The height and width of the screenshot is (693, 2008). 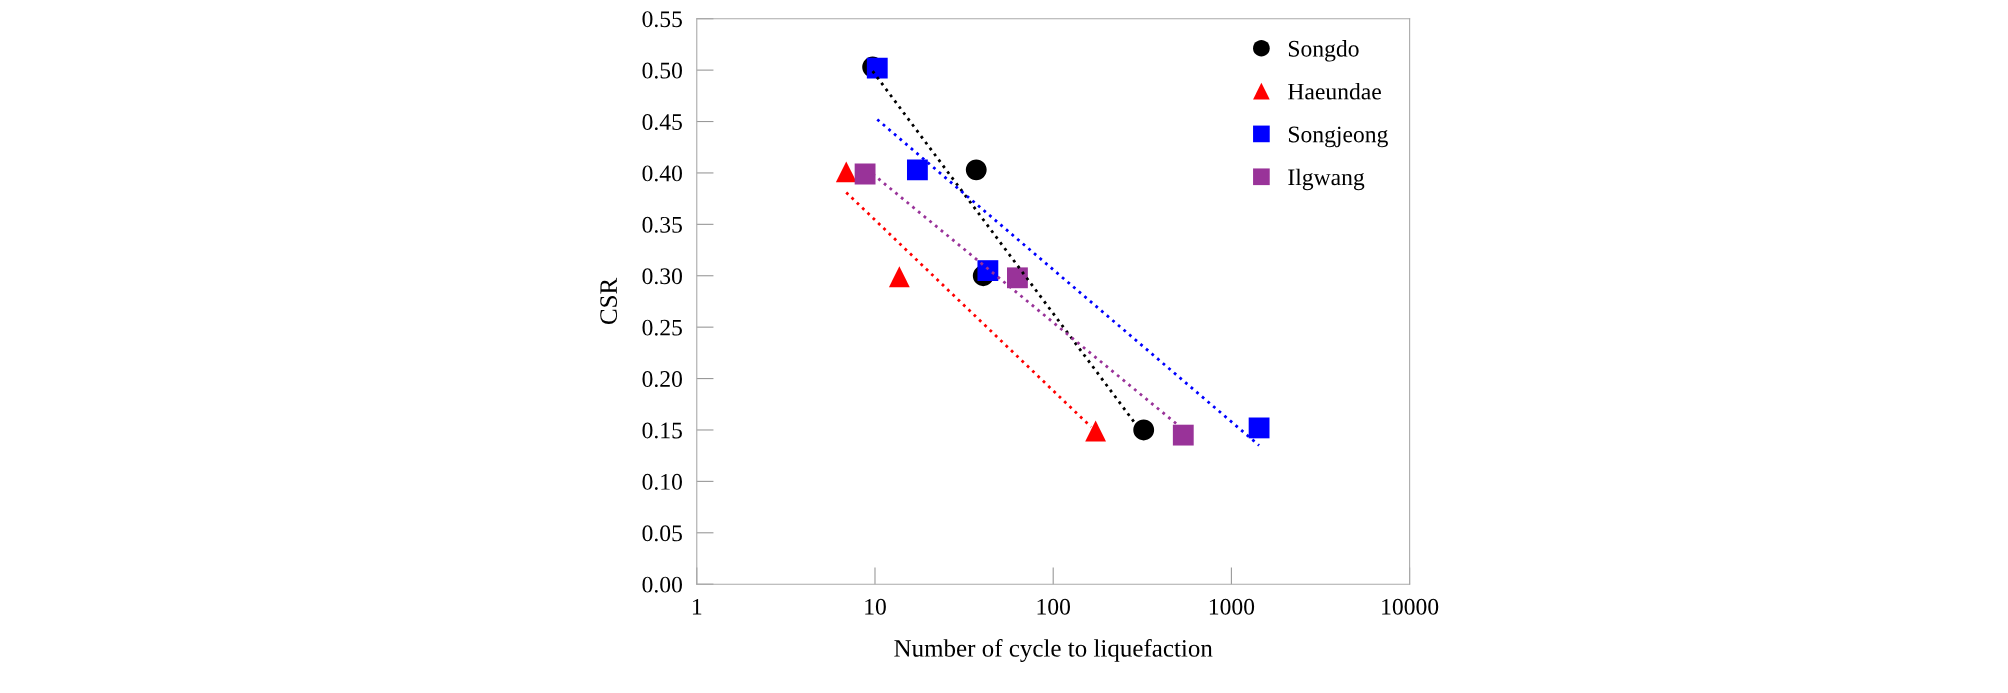 What do you see at coordinates (609, 301) in the screenshot?
I see `y-axis-title: CSR` at bounding box center [609, 301].